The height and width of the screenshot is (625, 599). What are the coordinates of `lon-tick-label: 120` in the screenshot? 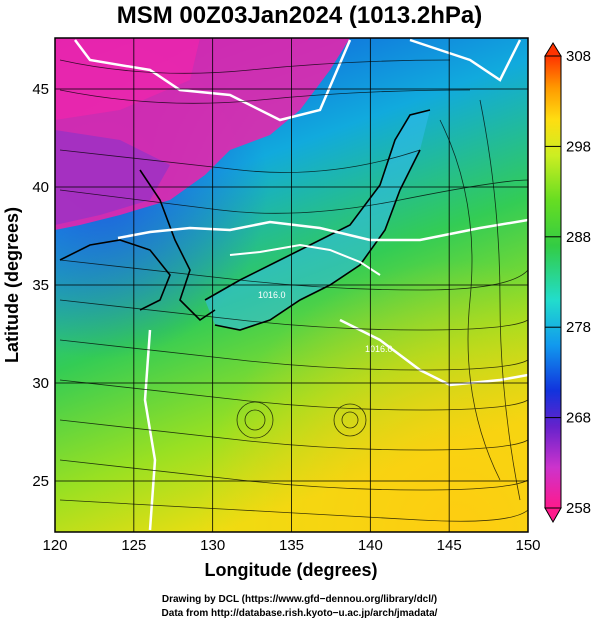 It's located at (54, 545).